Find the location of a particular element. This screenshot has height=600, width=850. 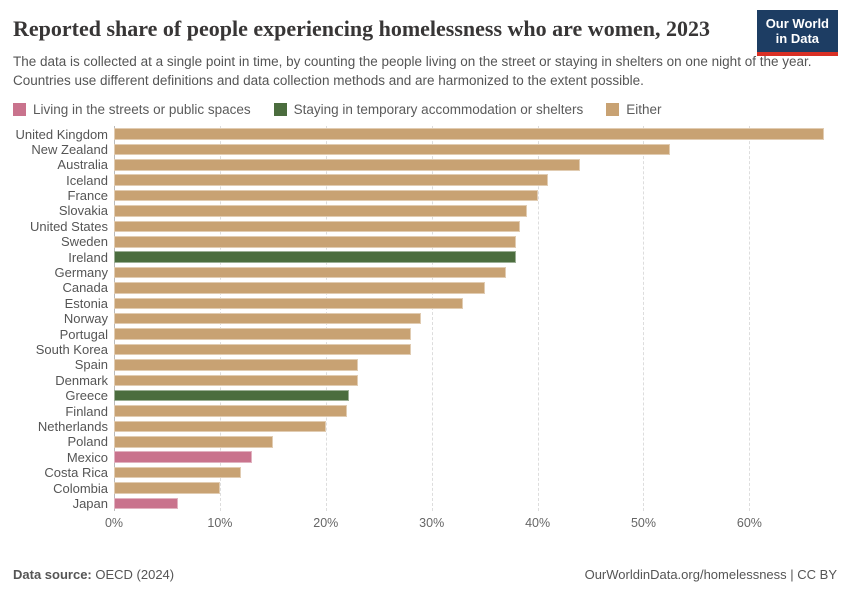

country-label: South Korea is located at coordinates (71, 349).